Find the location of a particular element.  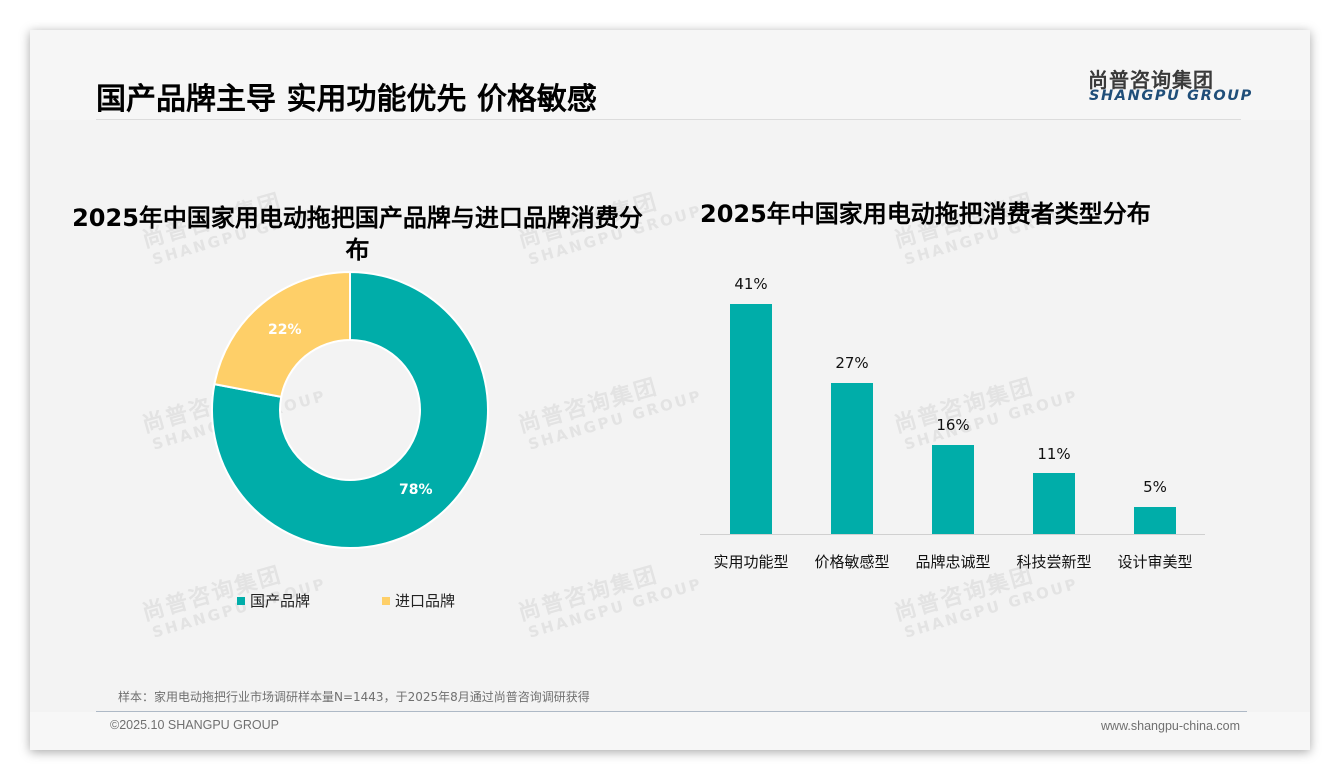

website-link: www.shangpu-china.com is located at coordinates (1170, 726).